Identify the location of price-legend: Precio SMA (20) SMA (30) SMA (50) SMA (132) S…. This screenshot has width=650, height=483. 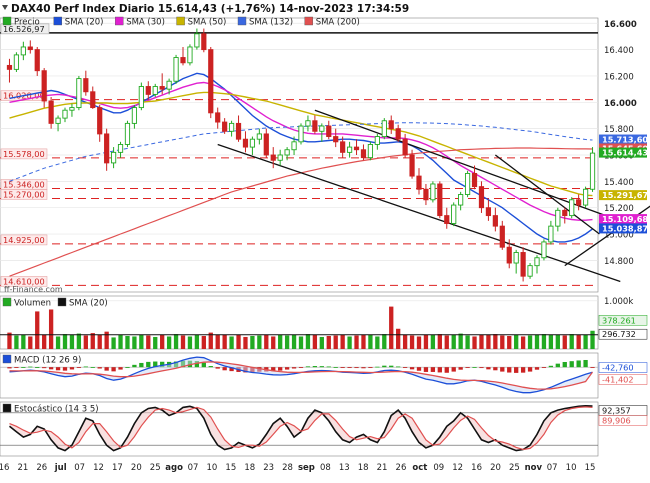
(181, 22).